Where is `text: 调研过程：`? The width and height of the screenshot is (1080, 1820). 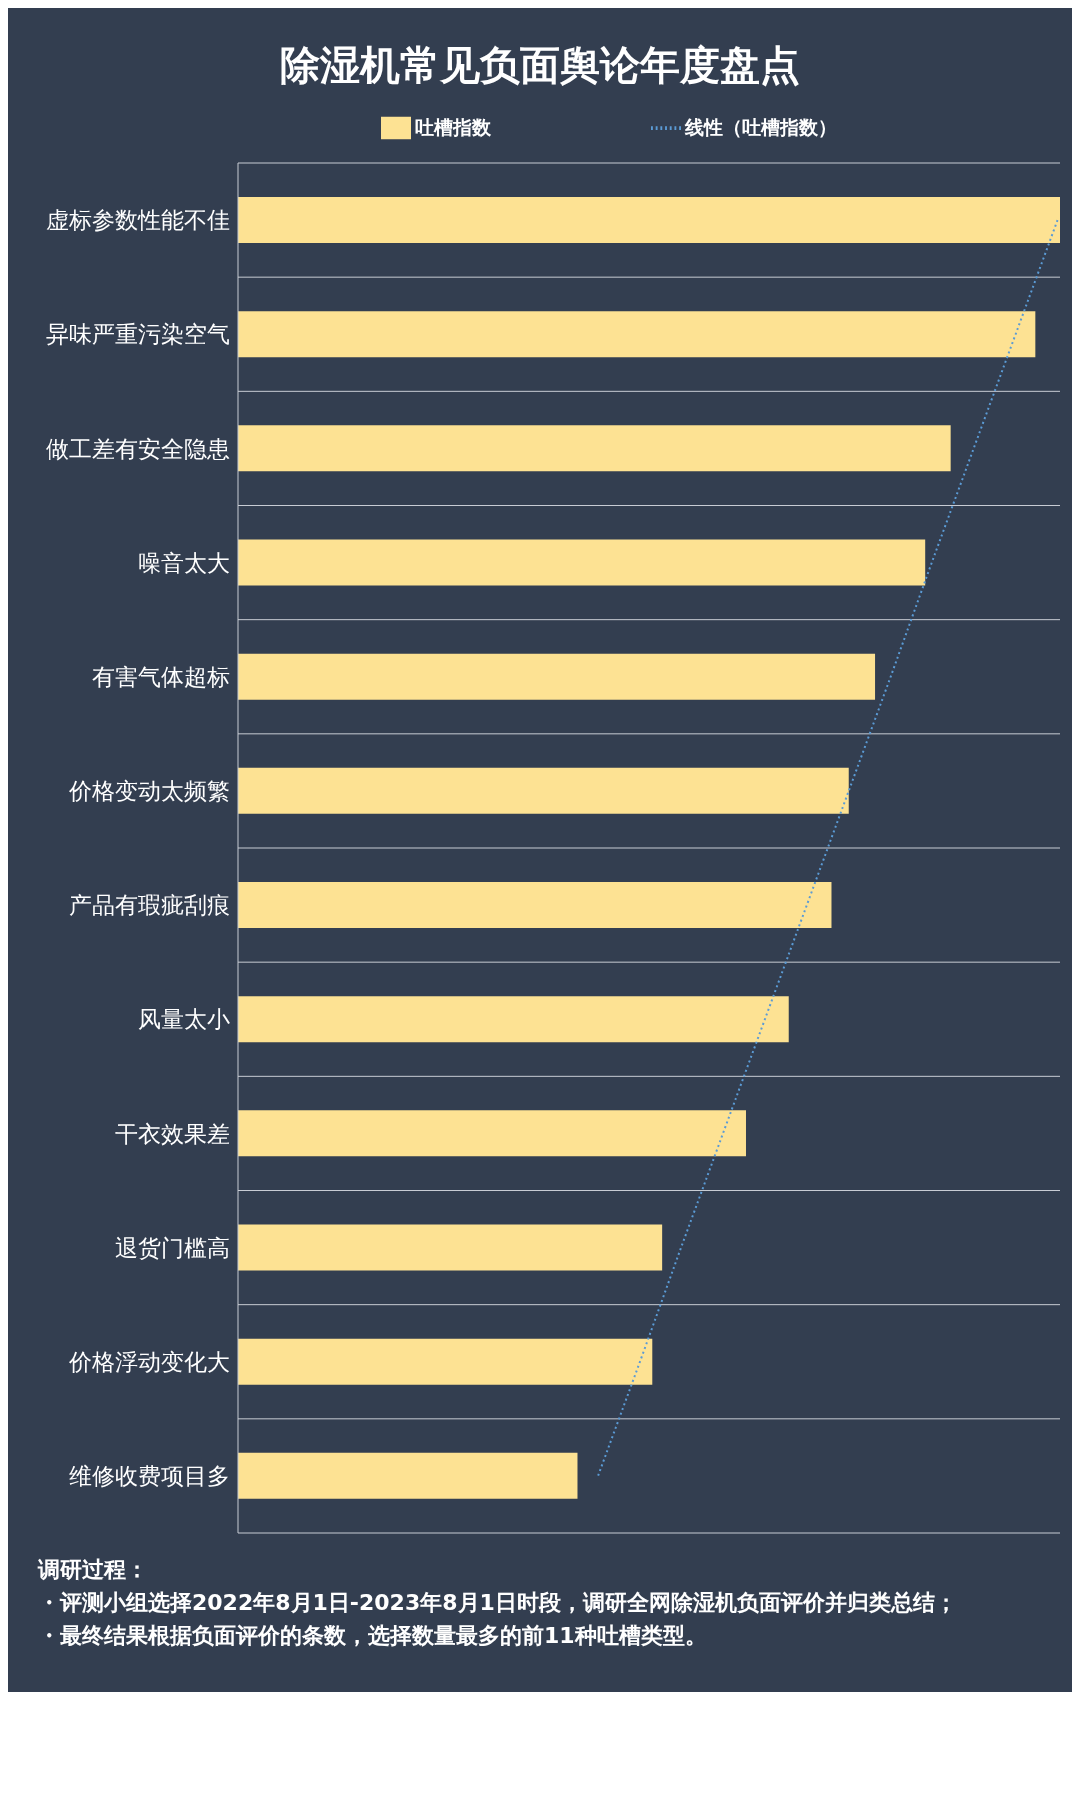 text: 调研过程： is located at coordinates (93, 1570).